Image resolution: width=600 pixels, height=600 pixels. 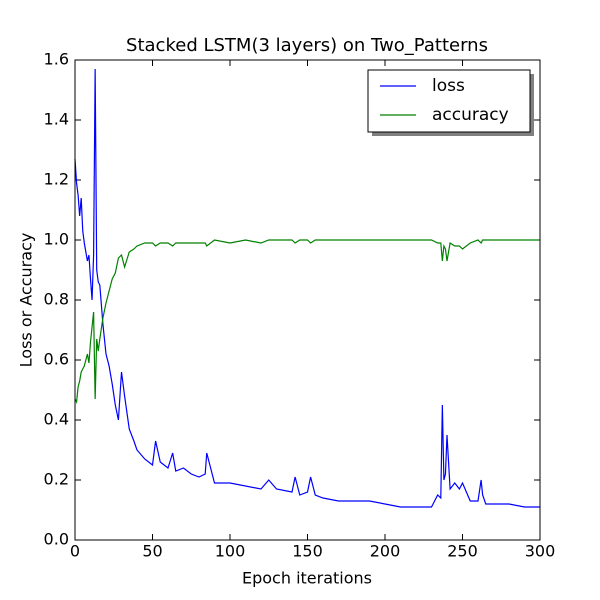 What do you see at coordinates (449, 101) in the screenshot?
I see `legend` at bounding box center [449, 101].